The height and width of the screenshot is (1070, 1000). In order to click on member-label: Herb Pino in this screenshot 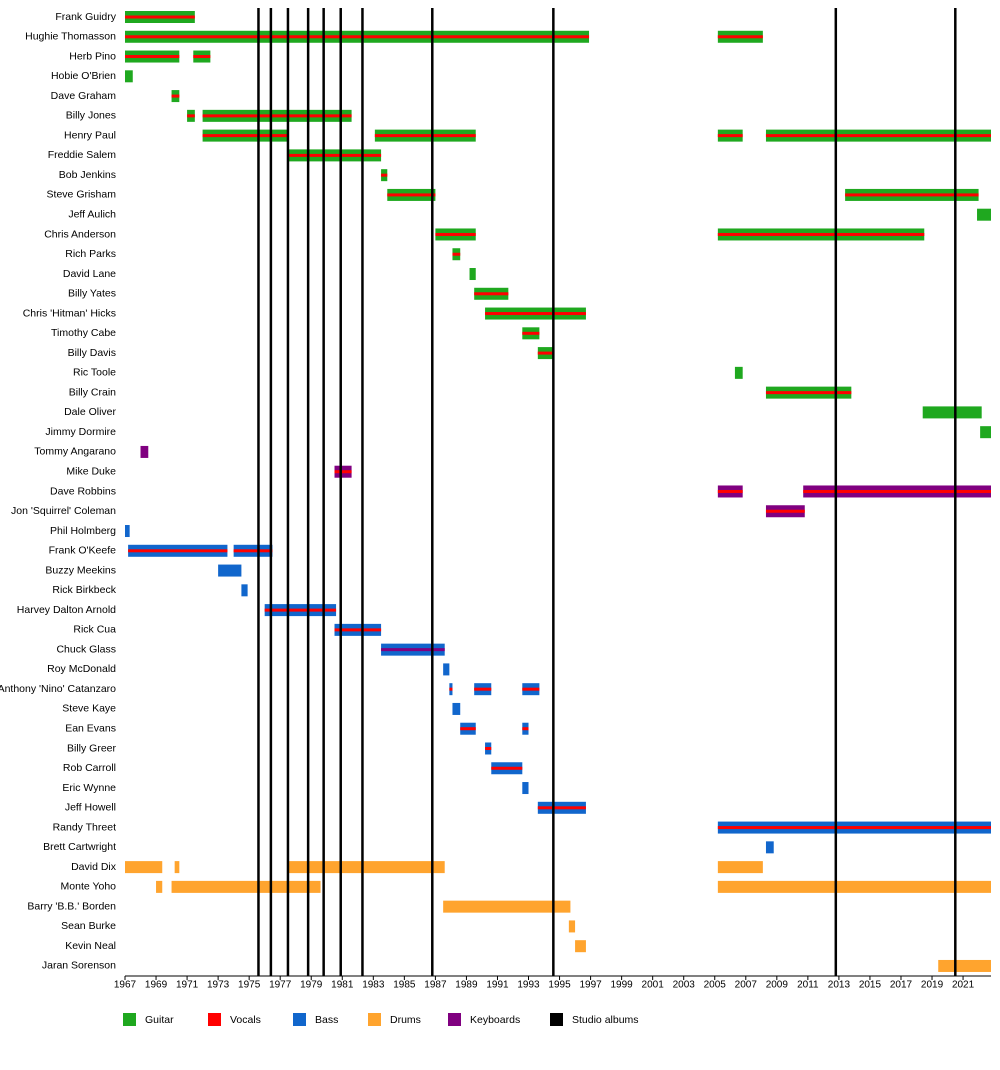, I will do `click(92, 56)`.